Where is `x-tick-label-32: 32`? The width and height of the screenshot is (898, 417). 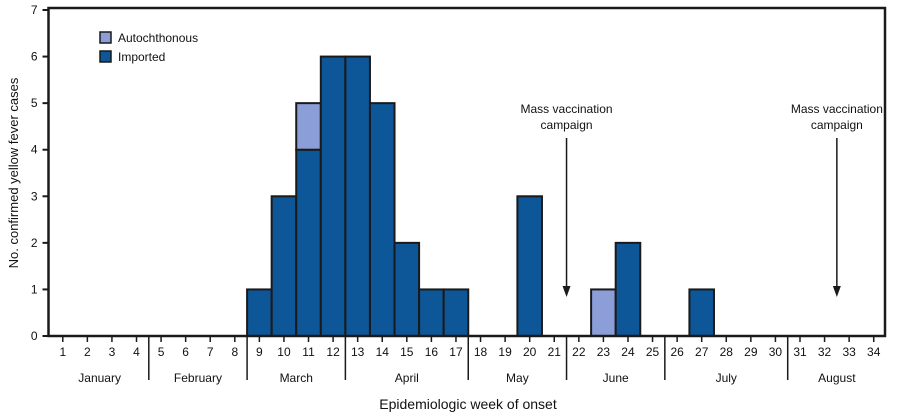 x-tick-label-32: 32 is located at coordinates (825, 352).